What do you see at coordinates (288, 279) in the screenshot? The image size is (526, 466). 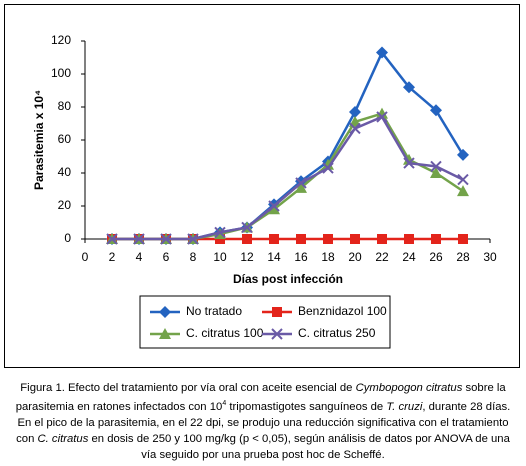 I see `x-axis-label: Días post infección` at bounding box center [288, 279].